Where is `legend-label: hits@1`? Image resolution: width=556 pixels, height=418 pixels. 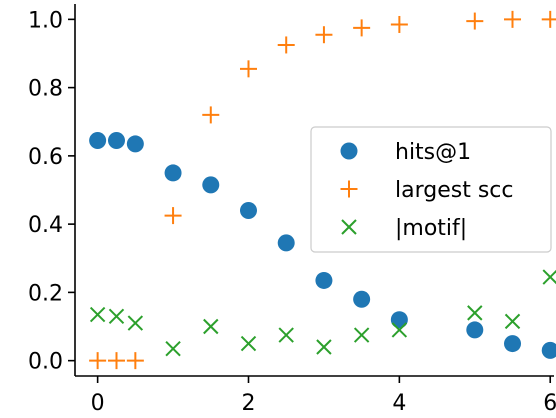 legend-label: hits@1 is located at coordinates (433, 152).